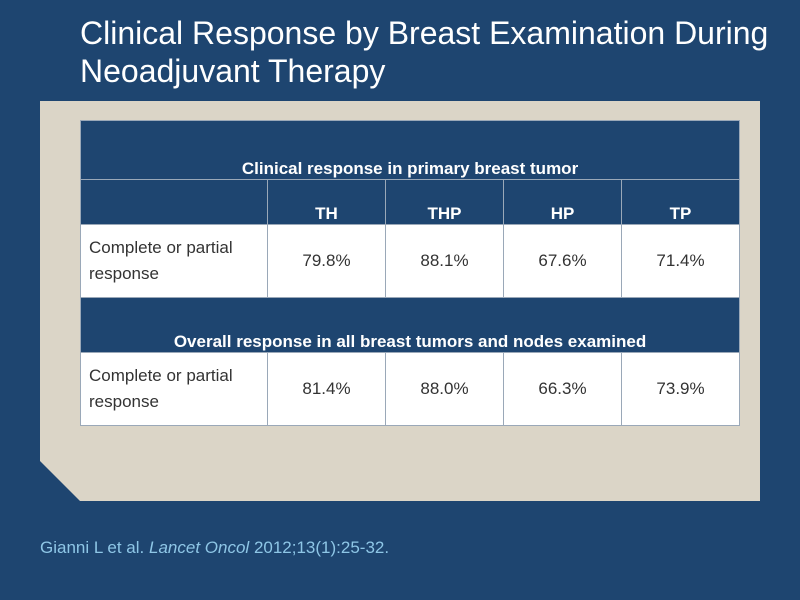  Describe the element at coordinates (174, 202) in the screenshot. I see `column-header-empty` at that location.